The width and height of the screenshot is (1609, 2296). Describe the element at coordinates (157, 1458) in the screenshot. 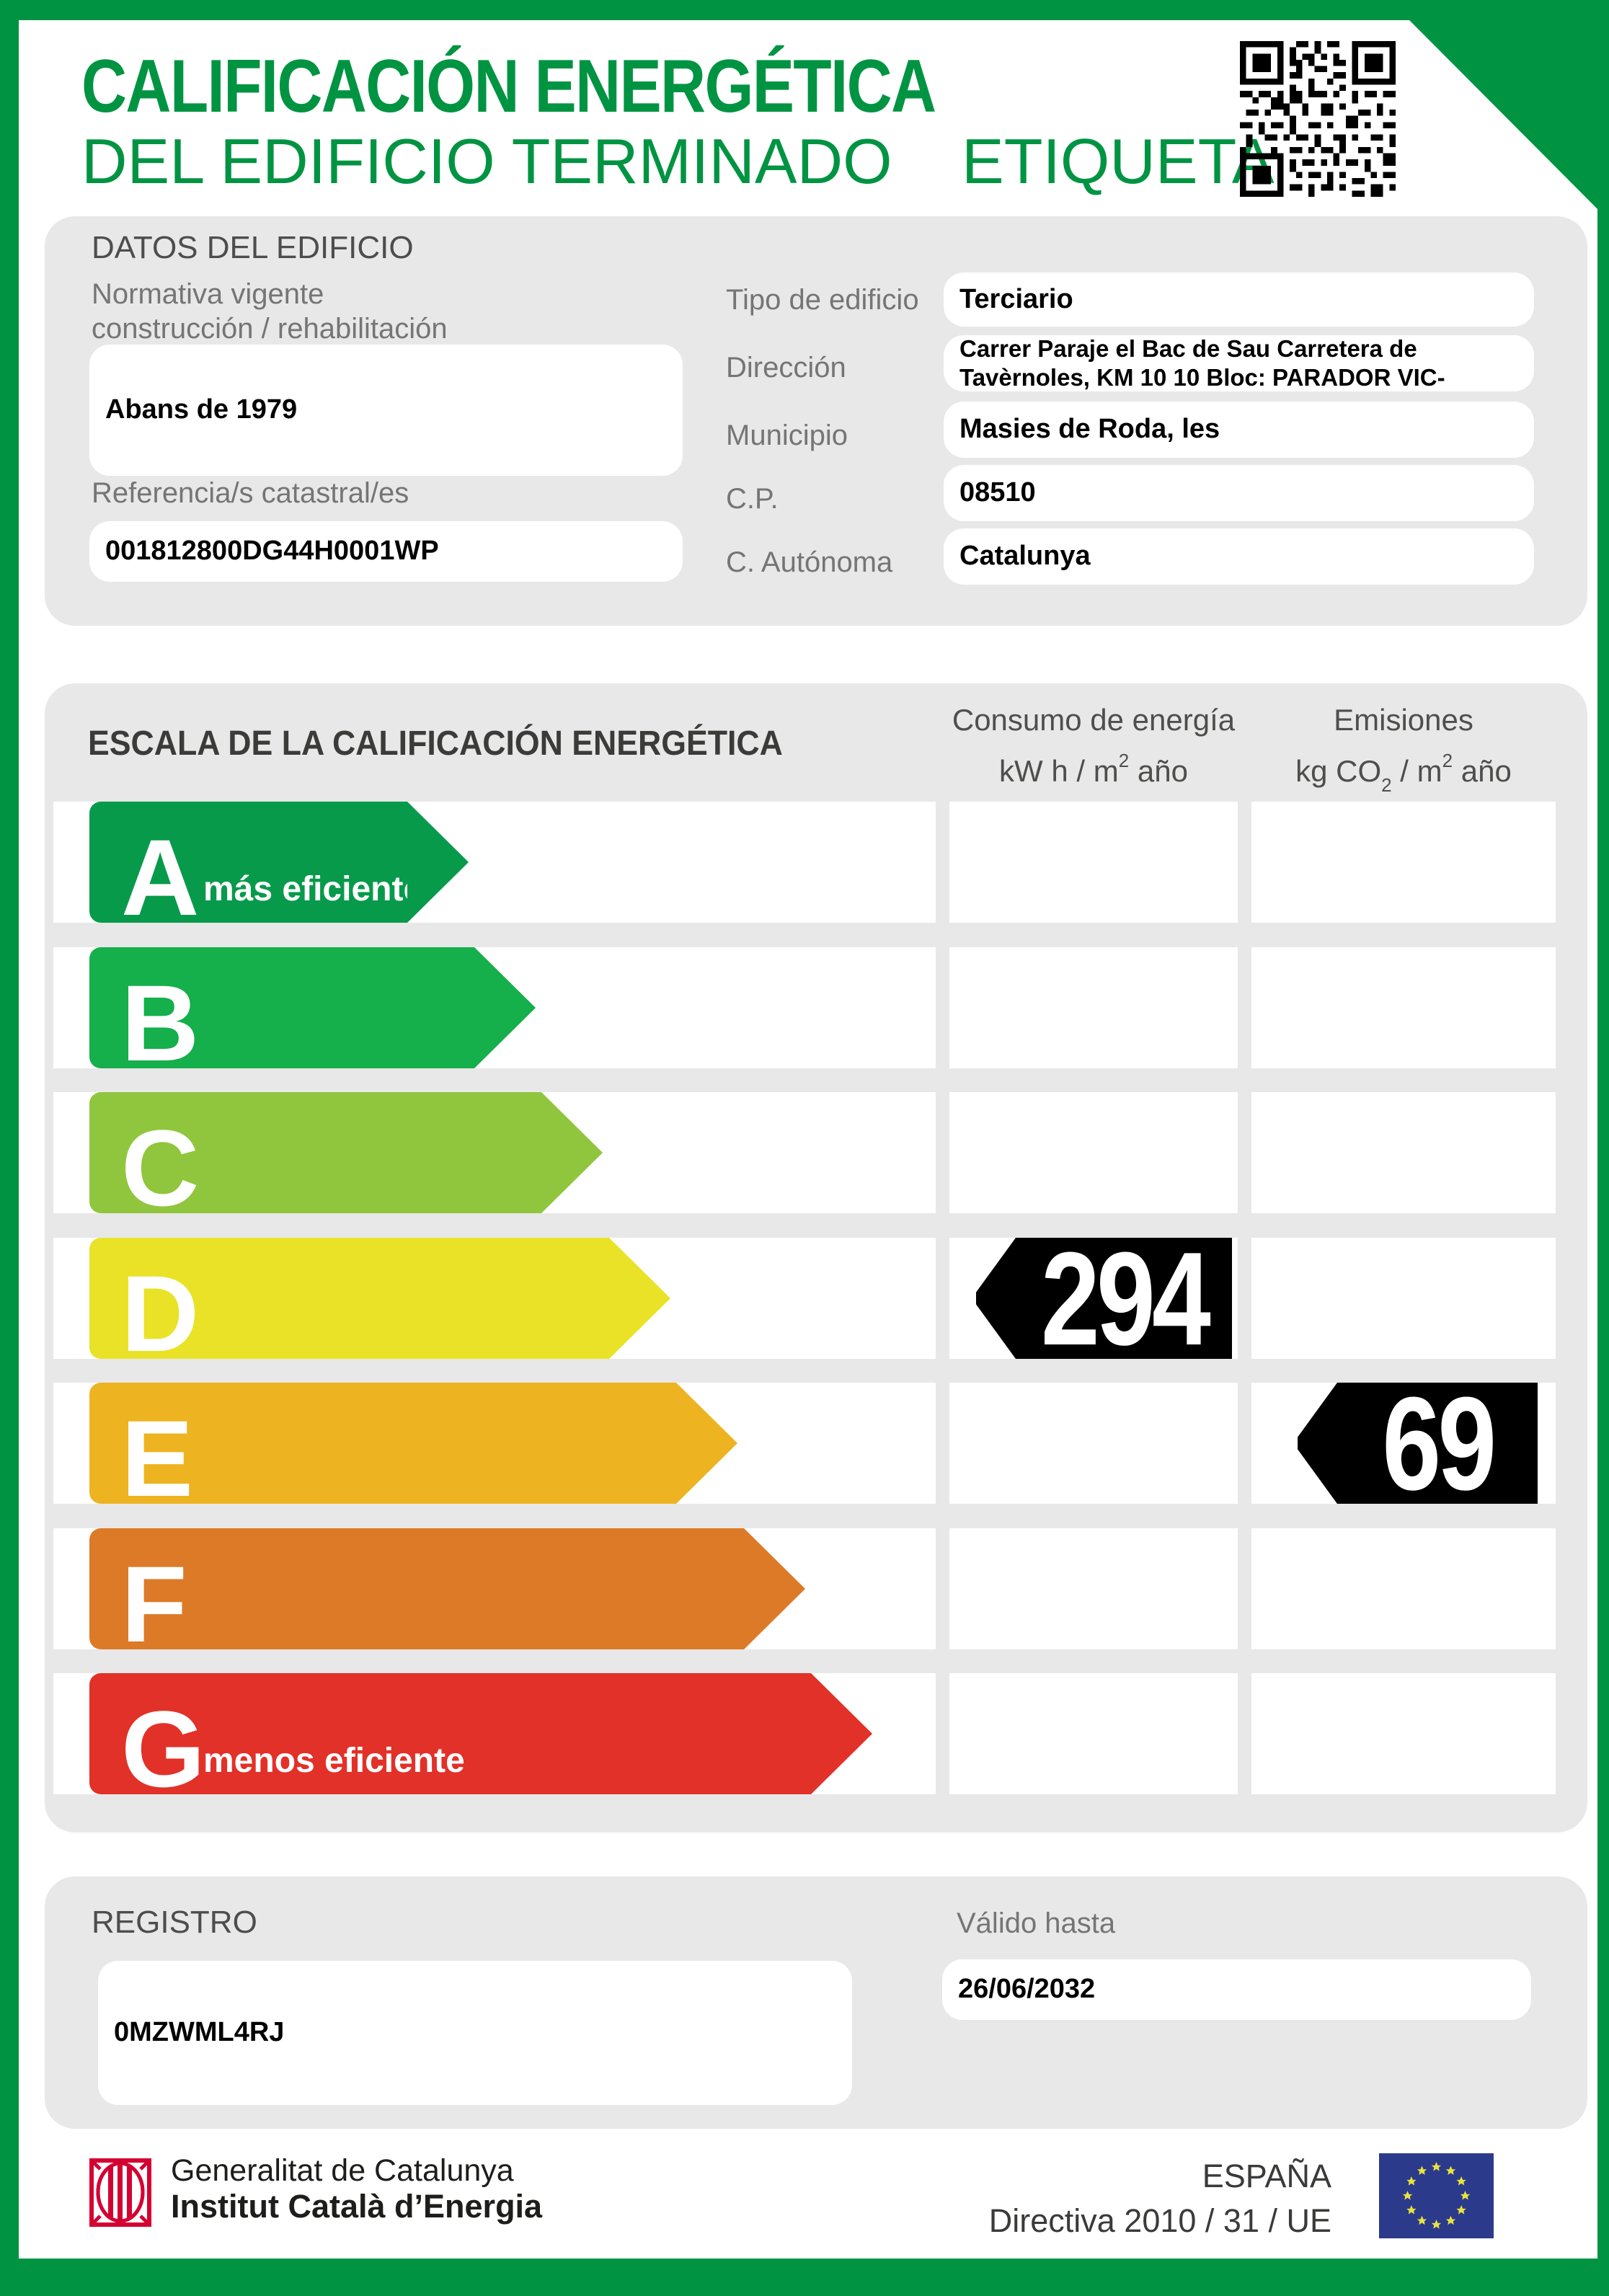

I see `rating-letter: E` at that location.